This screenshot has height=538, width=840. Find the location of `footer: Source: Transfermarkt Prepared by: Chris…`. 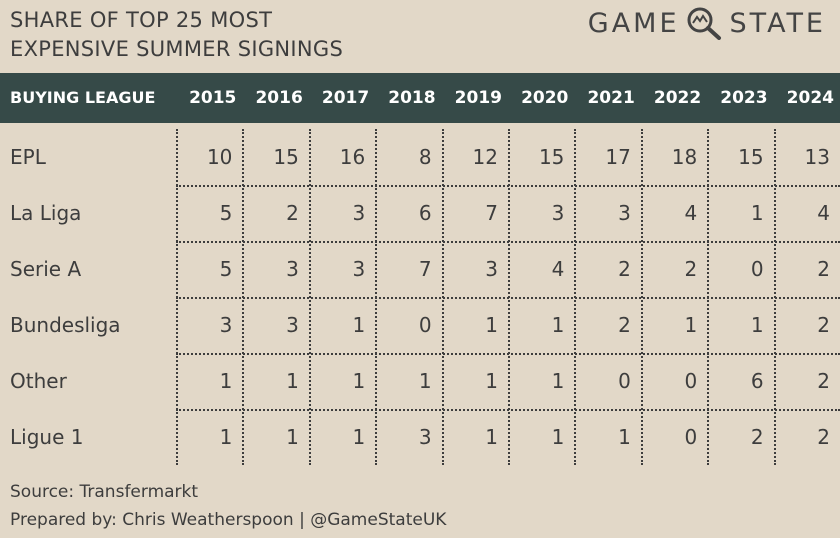

footer: Source: Transfermarkt Prepared by: Chris… is located at coordinates (228, 506).